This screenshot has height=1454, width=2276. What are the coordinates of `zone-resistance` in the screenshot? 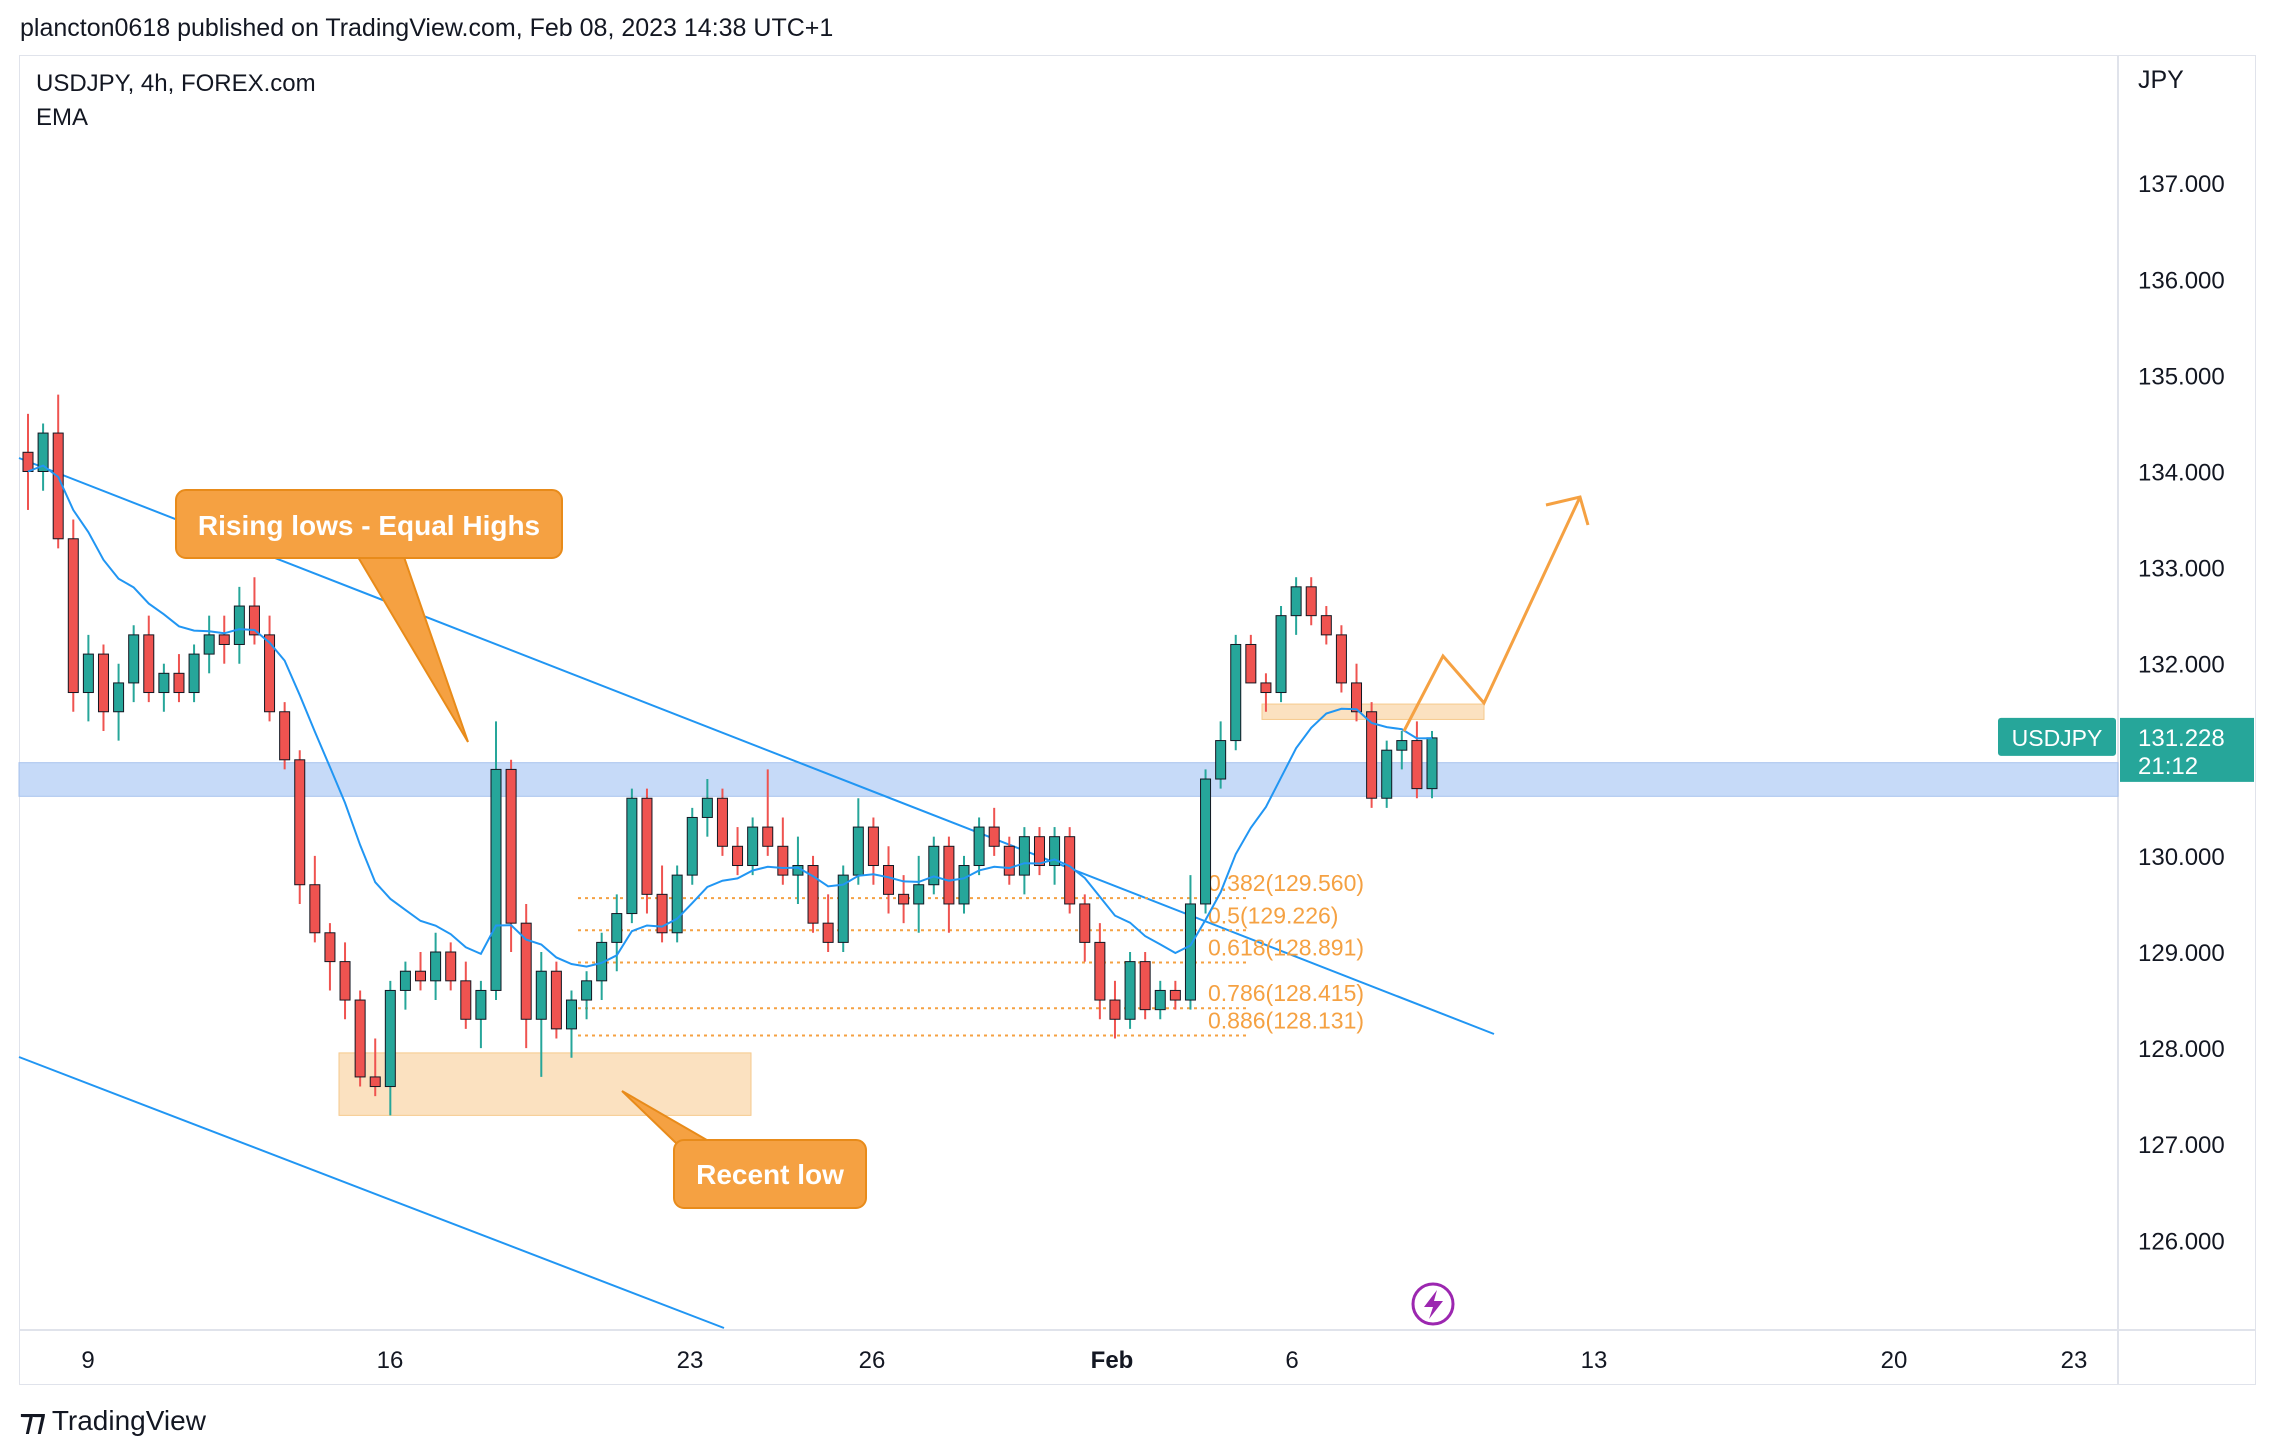 It's located at (1068, 779).